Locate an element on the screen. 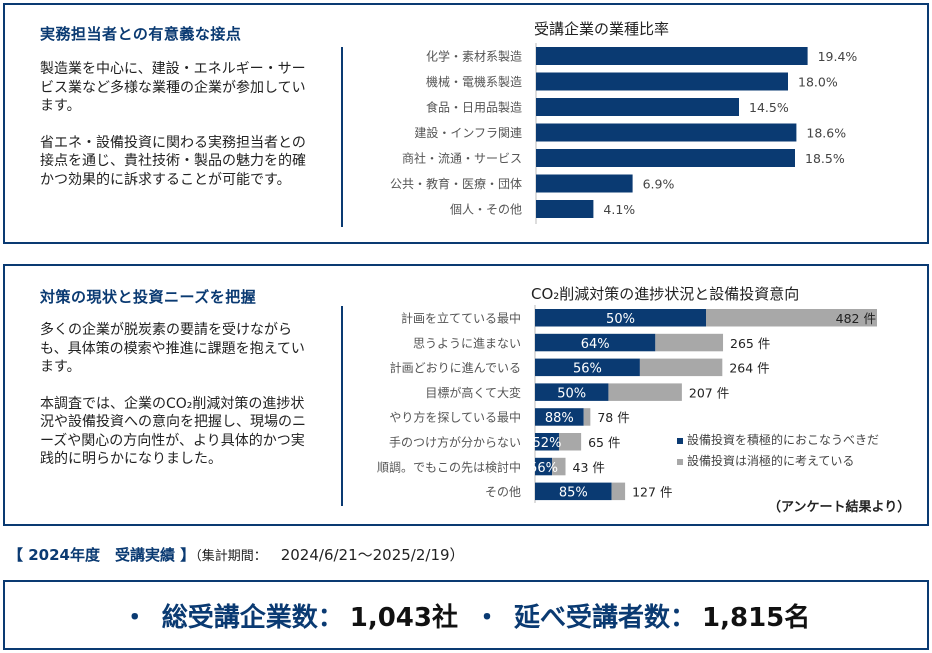  chart2-total-label: 65 件 is located at coordinates (604, 442).